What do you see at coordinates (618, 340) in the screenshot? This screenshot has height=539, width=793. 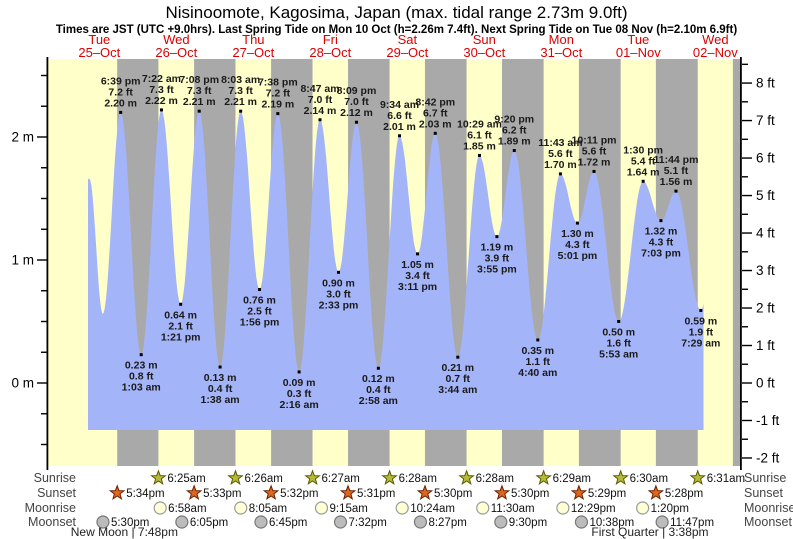 I see `low-tide-label-group: 0.50 m1.6 ft5:53 am` at bounding box center [618, 340].